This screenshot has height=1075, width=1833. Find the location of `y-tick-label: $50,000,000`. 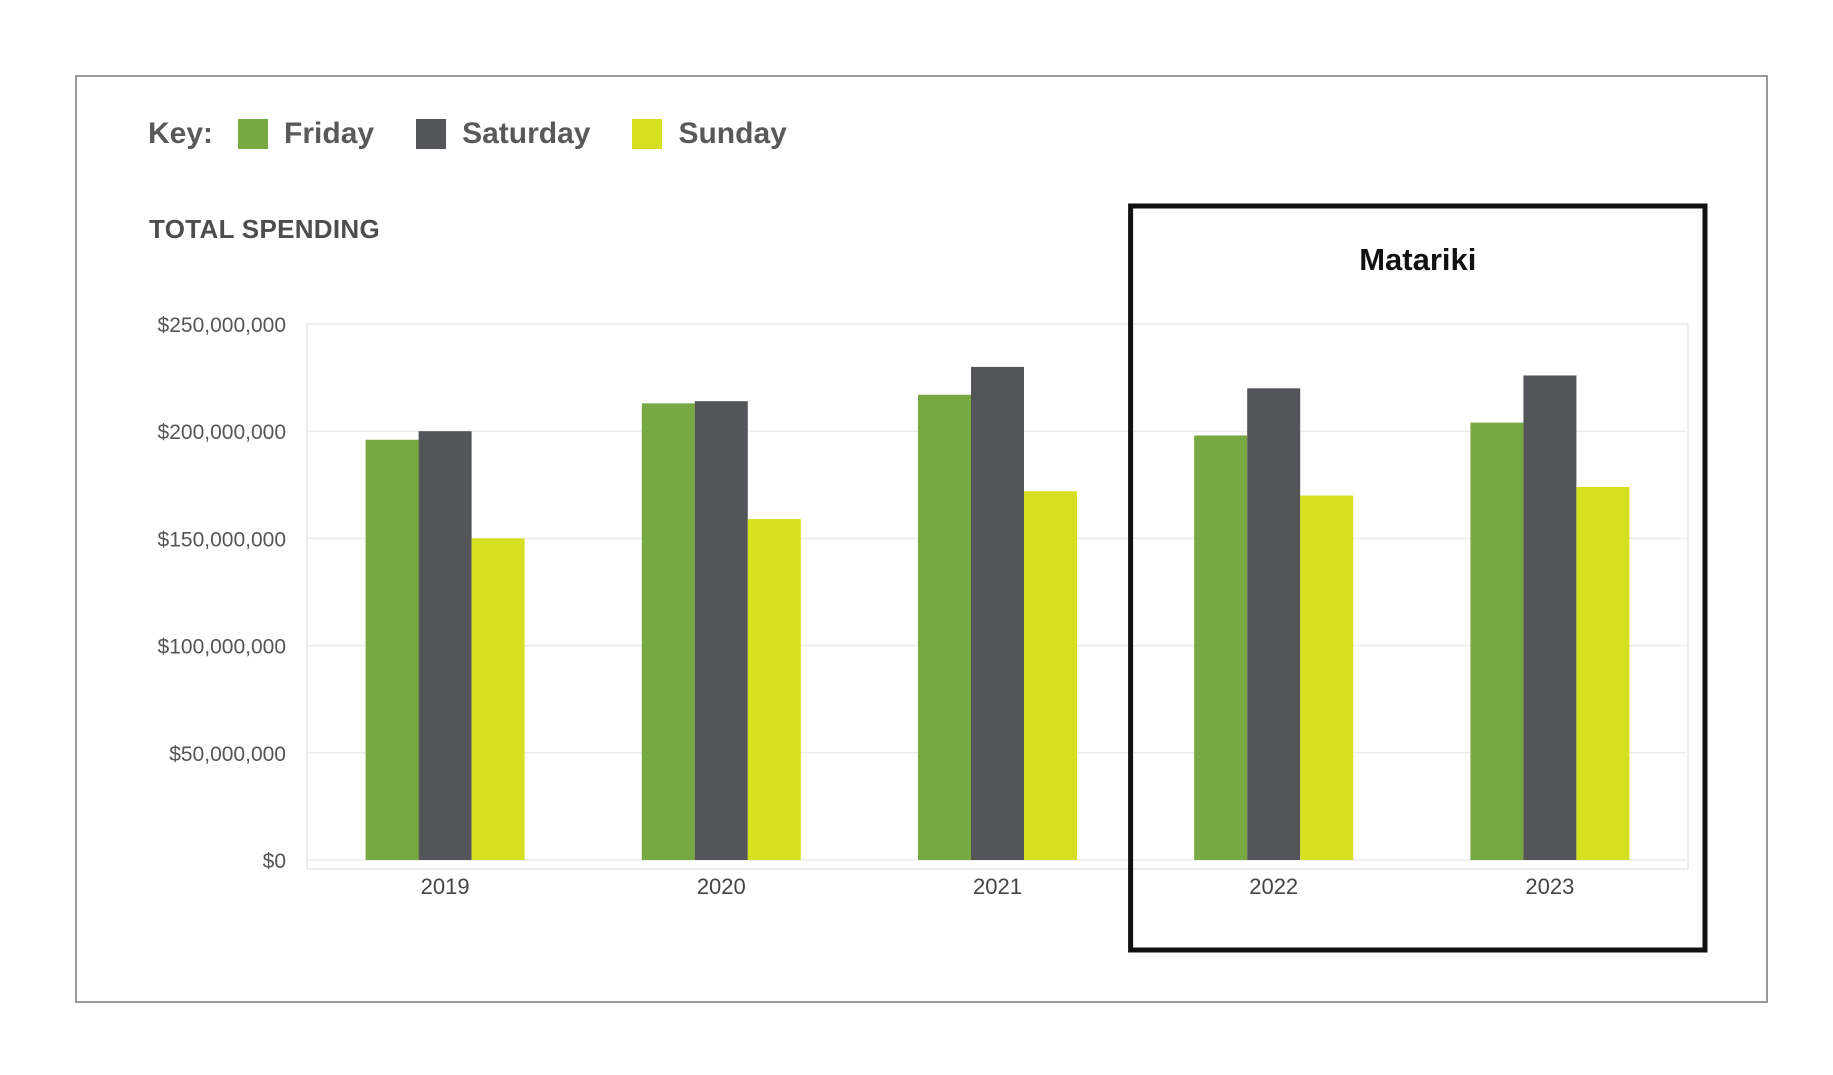

y-tick-label: $50,000,000 is located at coordinates (227, 754).